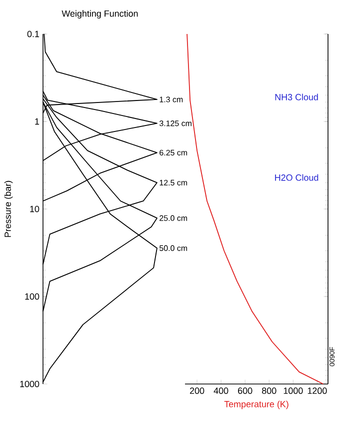 Image resolution: width=347 pixels, height=438 pixels. Describe the element at coordinates (296, 177) in the screenshot. I see `annotation: H2O Cloud` at that location.